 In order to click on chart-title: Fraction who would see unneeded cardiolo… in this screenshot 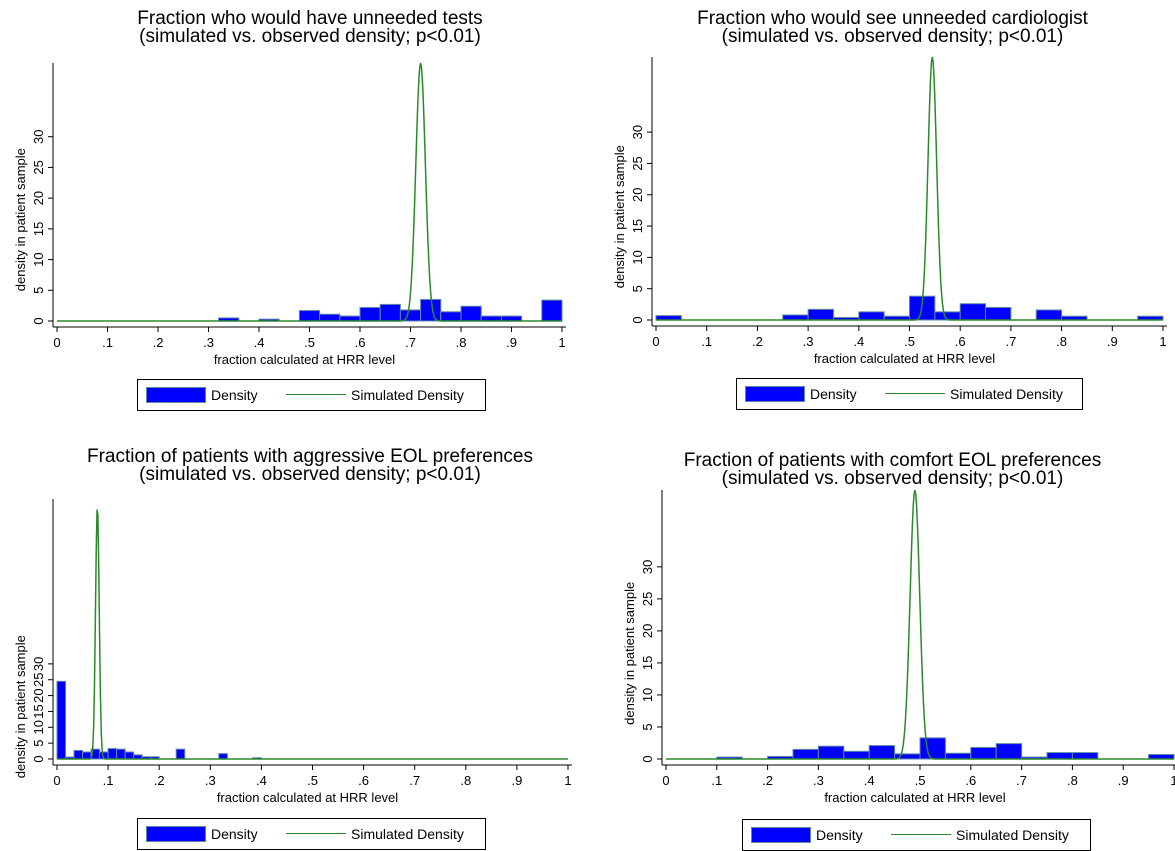, I will do `click(892, 27)`.